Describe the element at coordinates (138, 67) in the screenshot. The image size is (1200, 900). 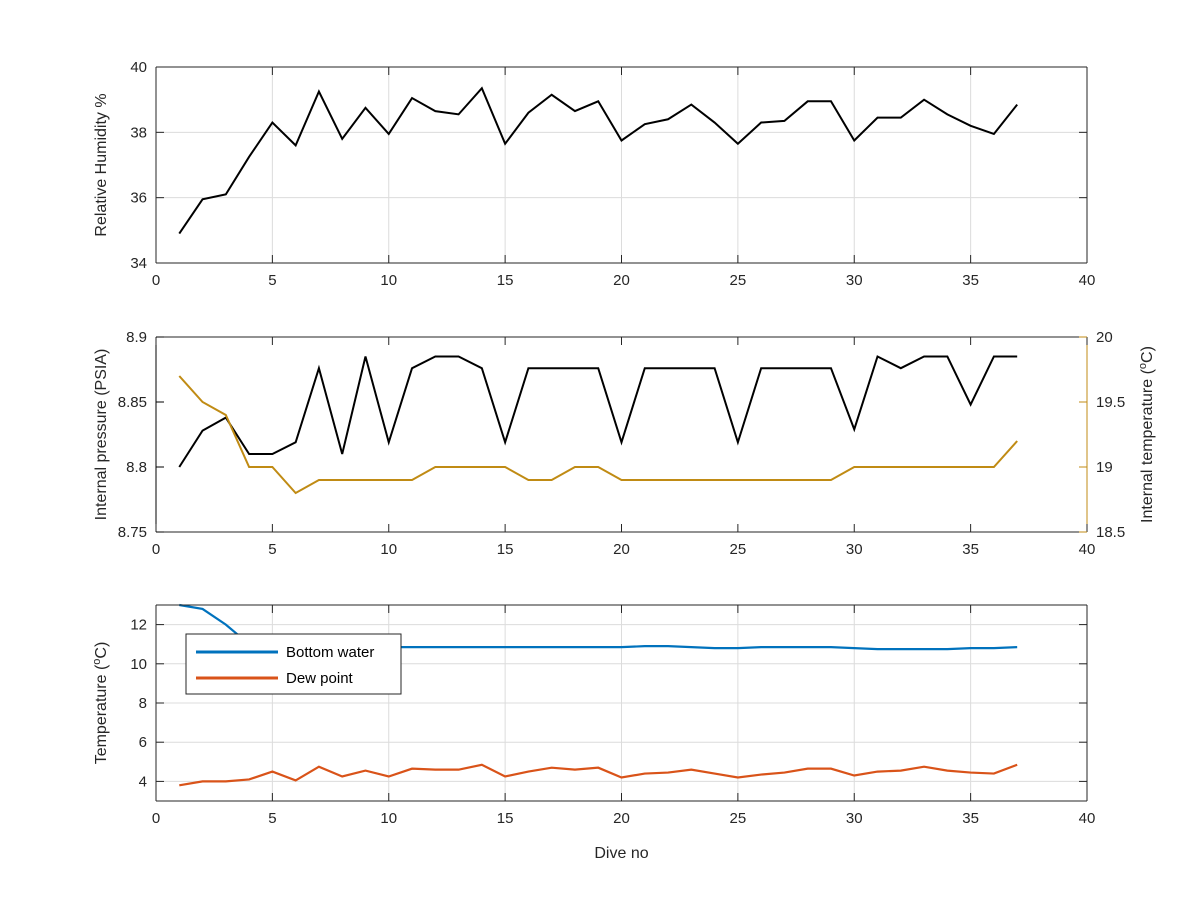
I see `y-tick-label: 40` at that location.